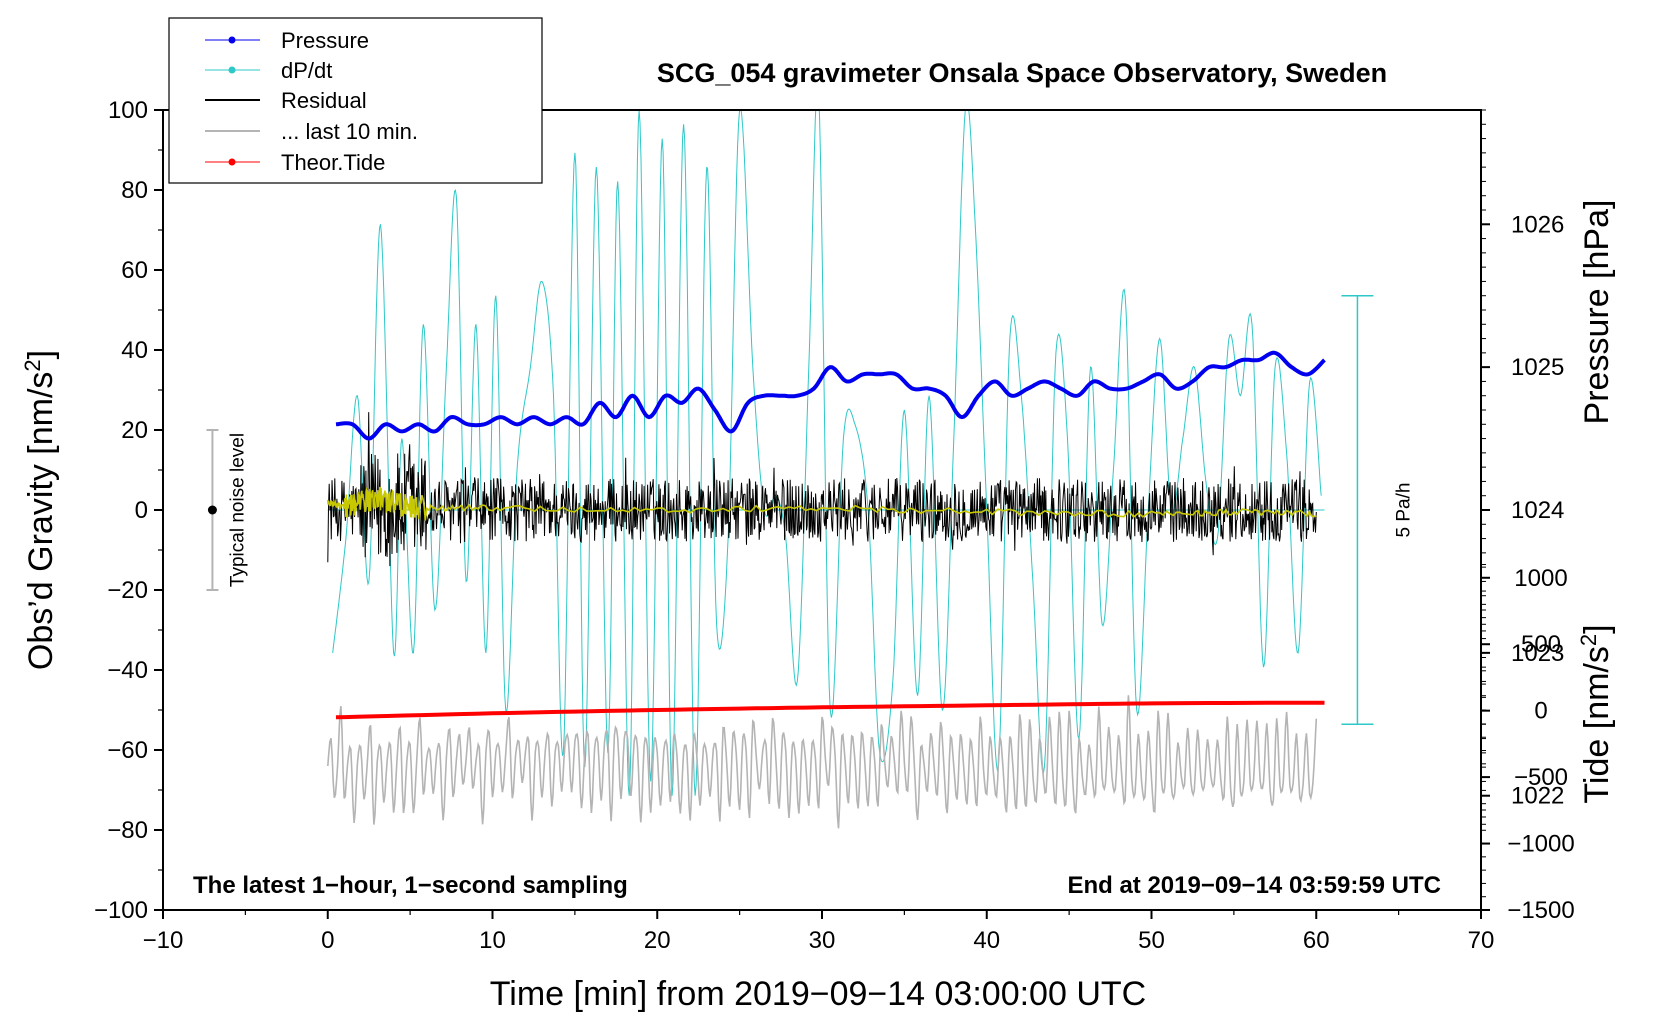  What do you see at coordinates (232, 40) in the screenshot?
I see `legend-marker-pressure` at bounding box center [232, 40].